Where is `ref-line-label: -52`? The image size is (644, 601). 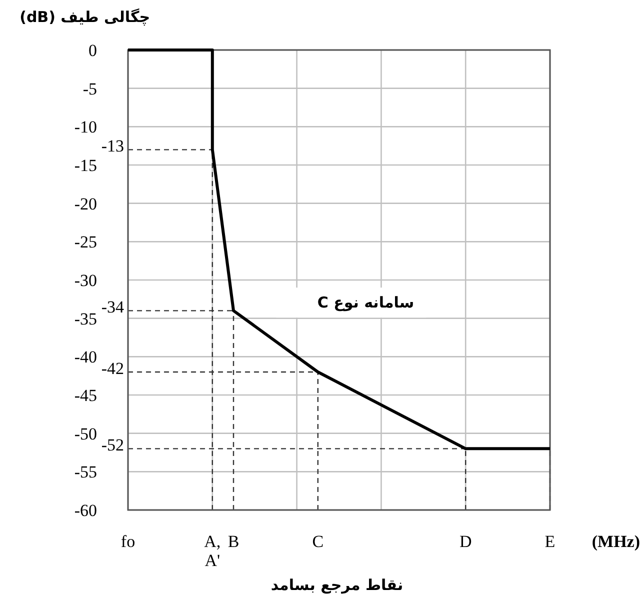 ref-line-label: -52 is located at coordinates (112, 445).